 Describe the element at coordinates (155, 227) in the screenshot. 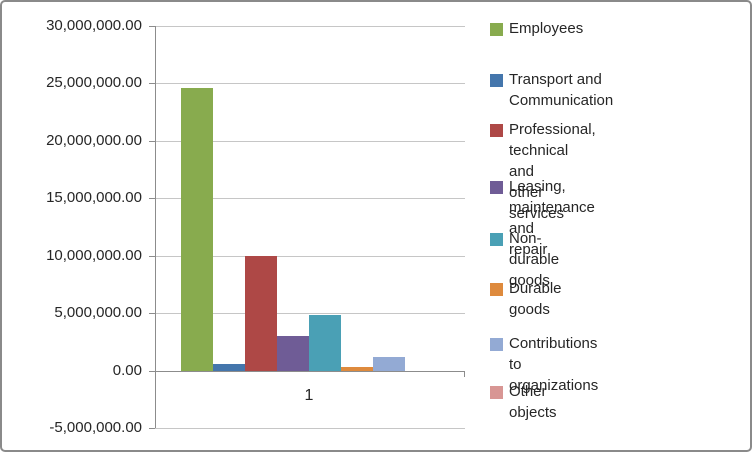

I see `y-axis-line` at that location.